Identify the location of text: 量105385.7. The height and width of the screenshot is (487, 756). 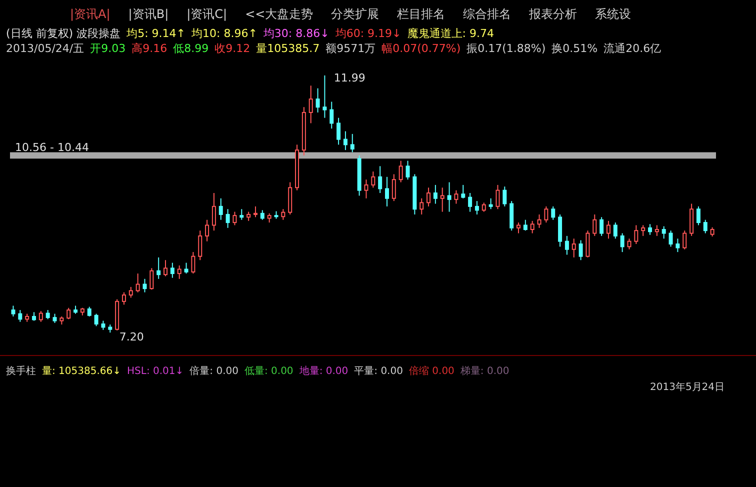
(288, 48).